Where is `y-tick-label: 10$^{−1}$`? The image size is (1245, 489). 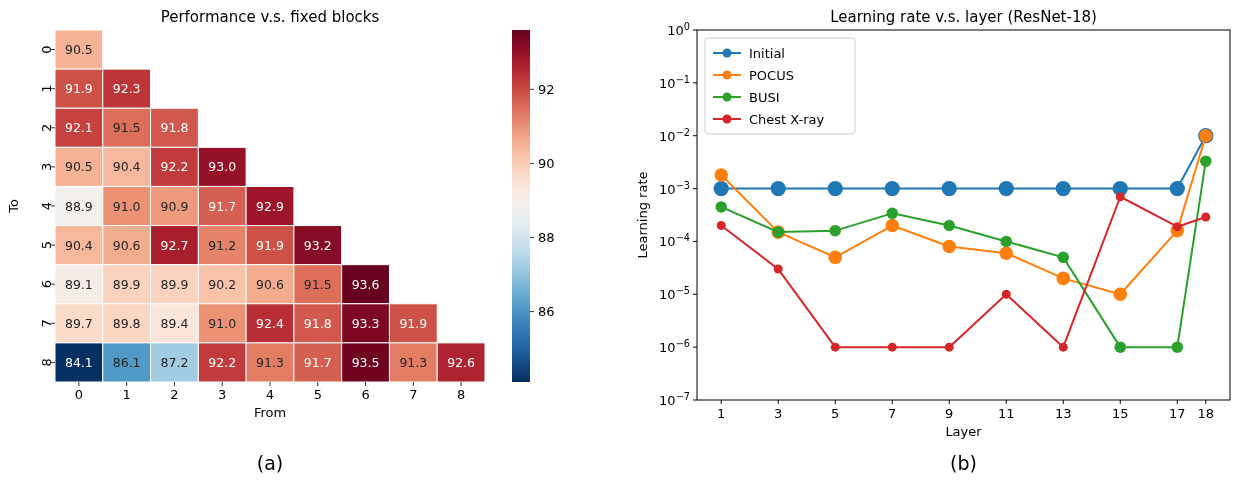
y-tick-label: 10$^{−1}$ is located at coordinates (674, 82).